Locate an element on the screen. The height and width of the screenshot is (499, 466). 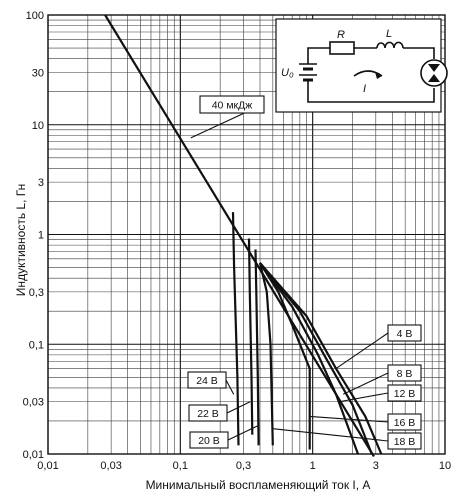
y-tick-label: 30 is located at coordinates (38, 73).